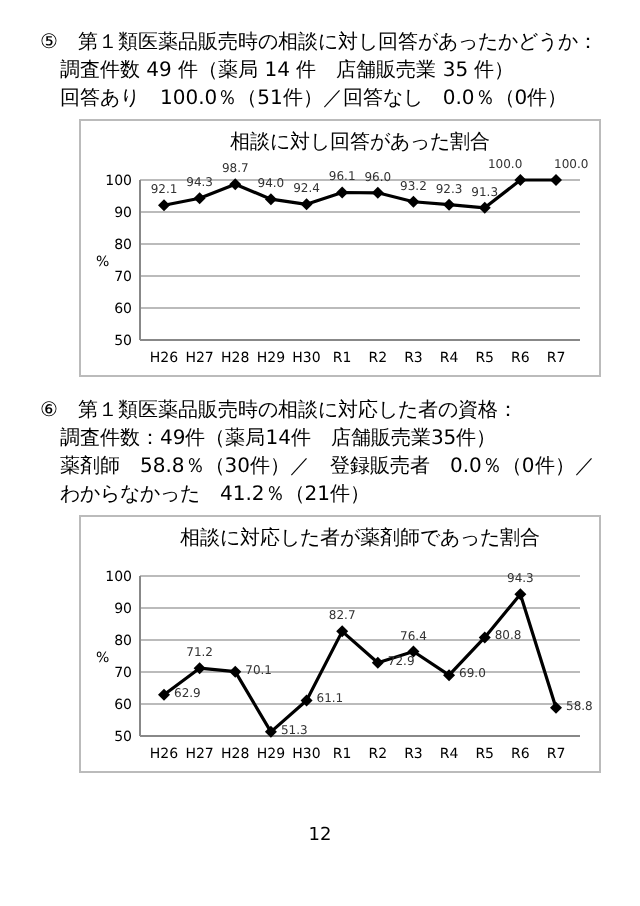  I want to click on text: ⑤ 第１類医薬品販売時の相談に対し回答があったかどうか：, so click(319, 42).